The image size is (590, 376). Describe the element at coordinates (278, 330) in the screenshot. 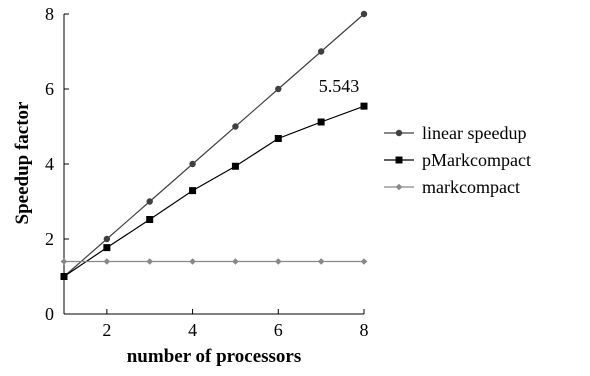

I see `x-tick-label: 6` at that location.